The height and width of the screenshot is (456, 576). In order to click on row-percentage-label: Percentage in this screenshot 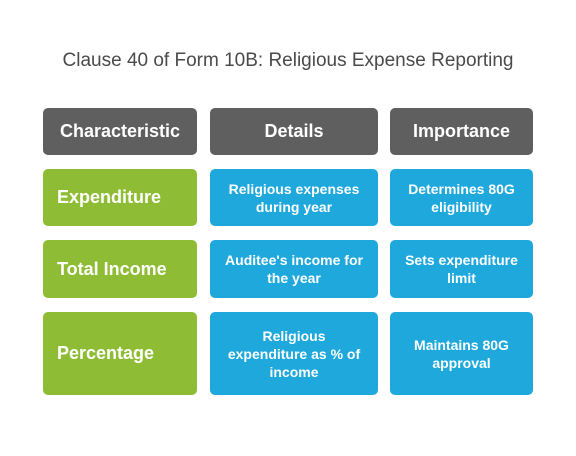, I will do `click(120, 353)`.